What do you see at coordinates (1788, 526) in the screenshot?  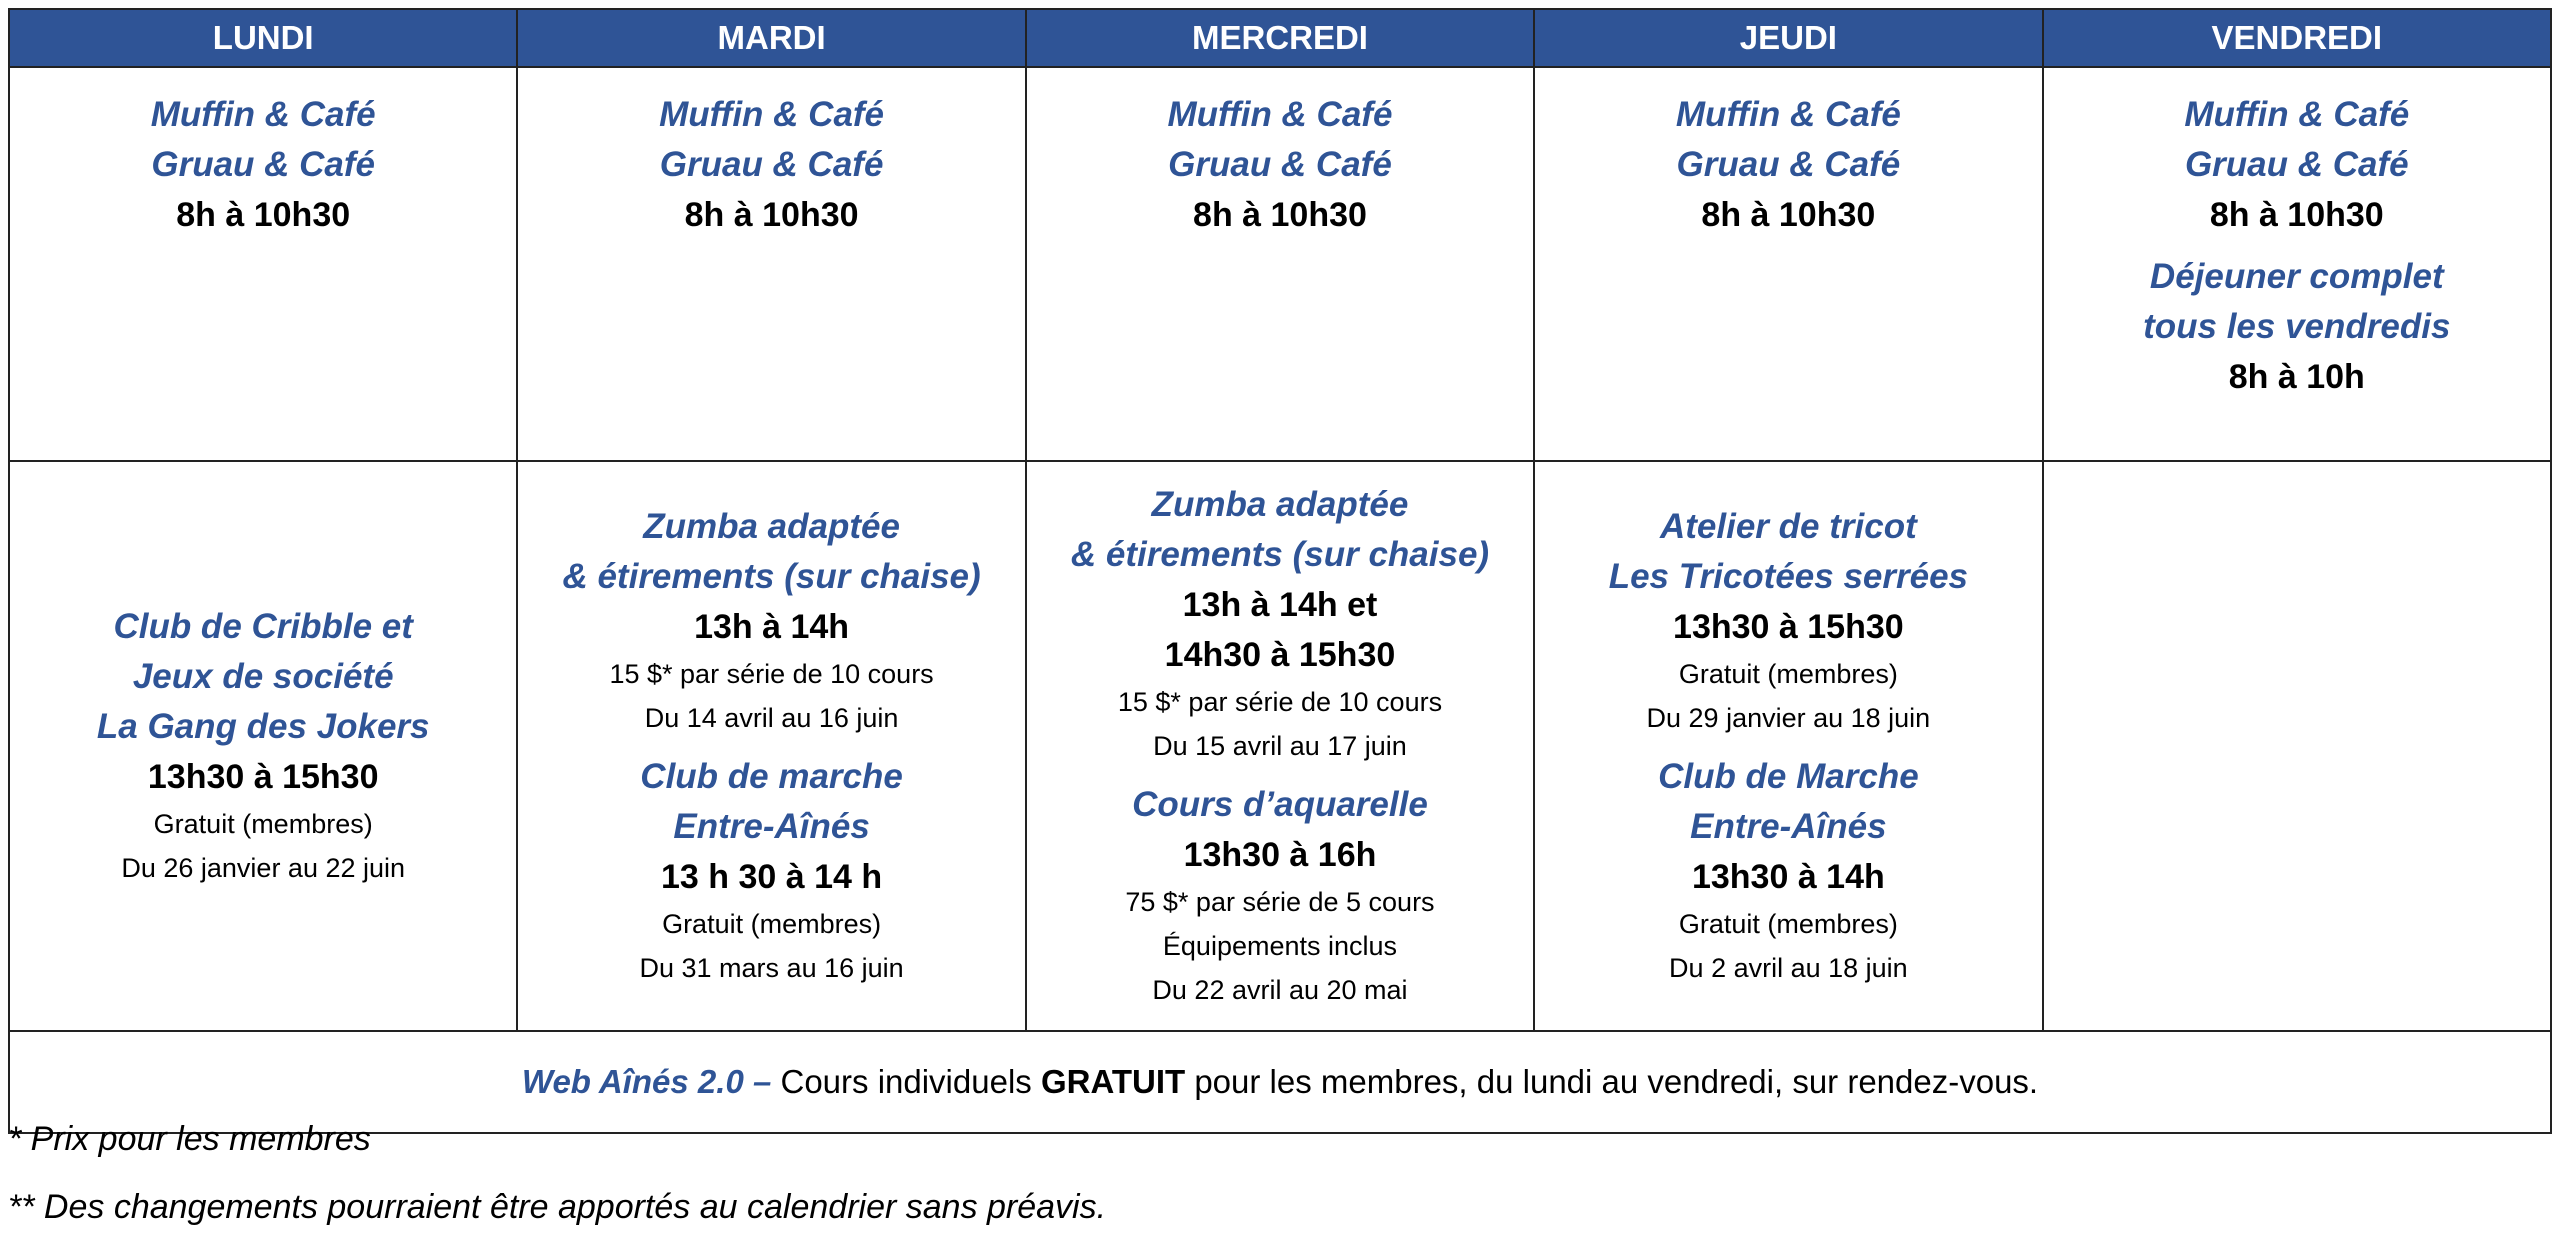 I see `event-title: Atelier de tricot` at bounding box center [1788, 526].